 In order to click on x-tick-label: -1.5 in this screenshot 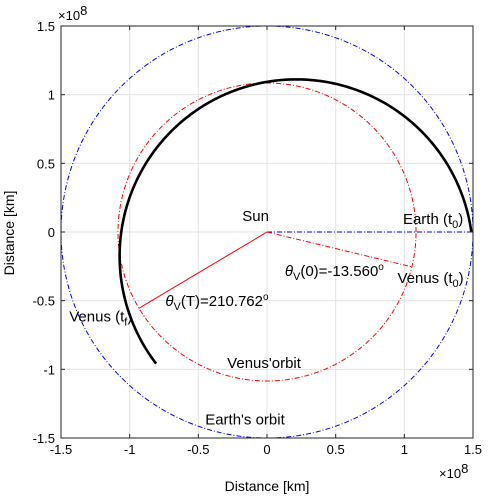, I will do `click(61, 449)`.